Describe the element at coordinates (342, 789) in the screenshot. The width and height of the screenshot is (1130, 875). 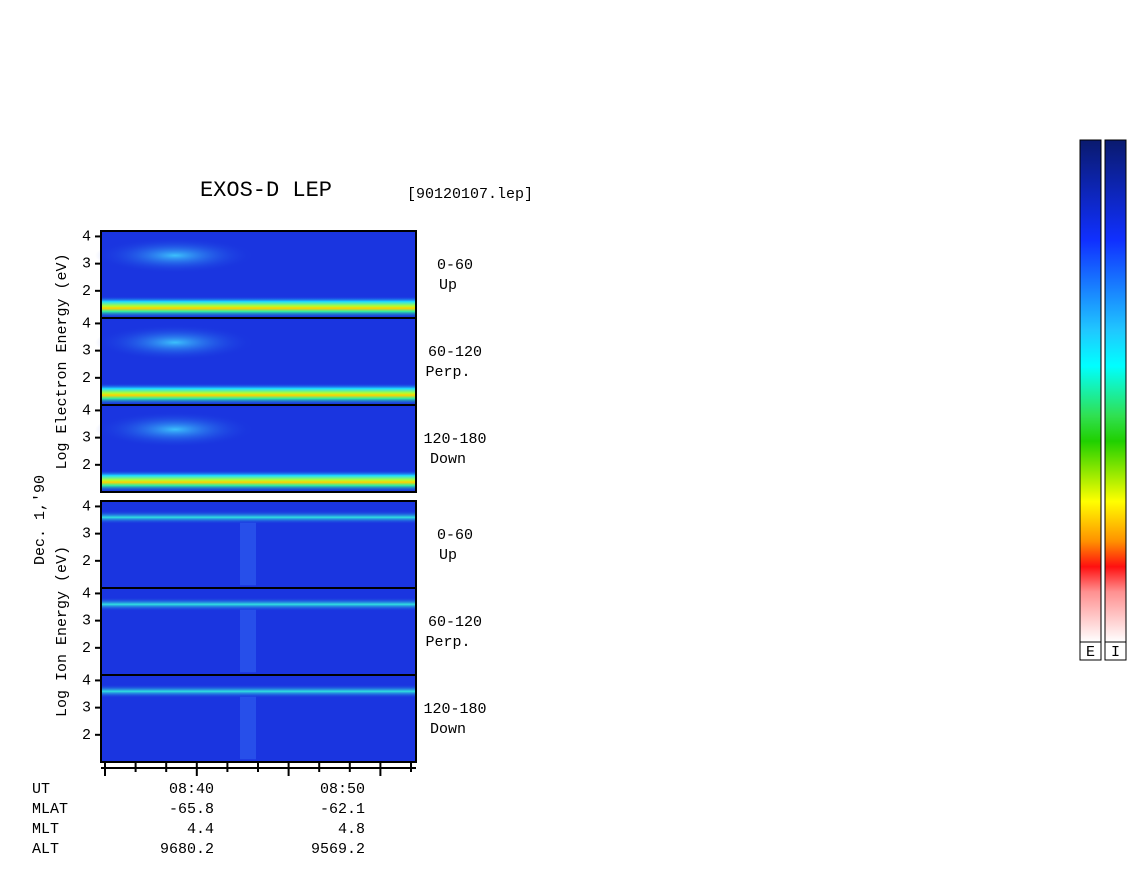
I see `orbit-value: 08:50` at that location.